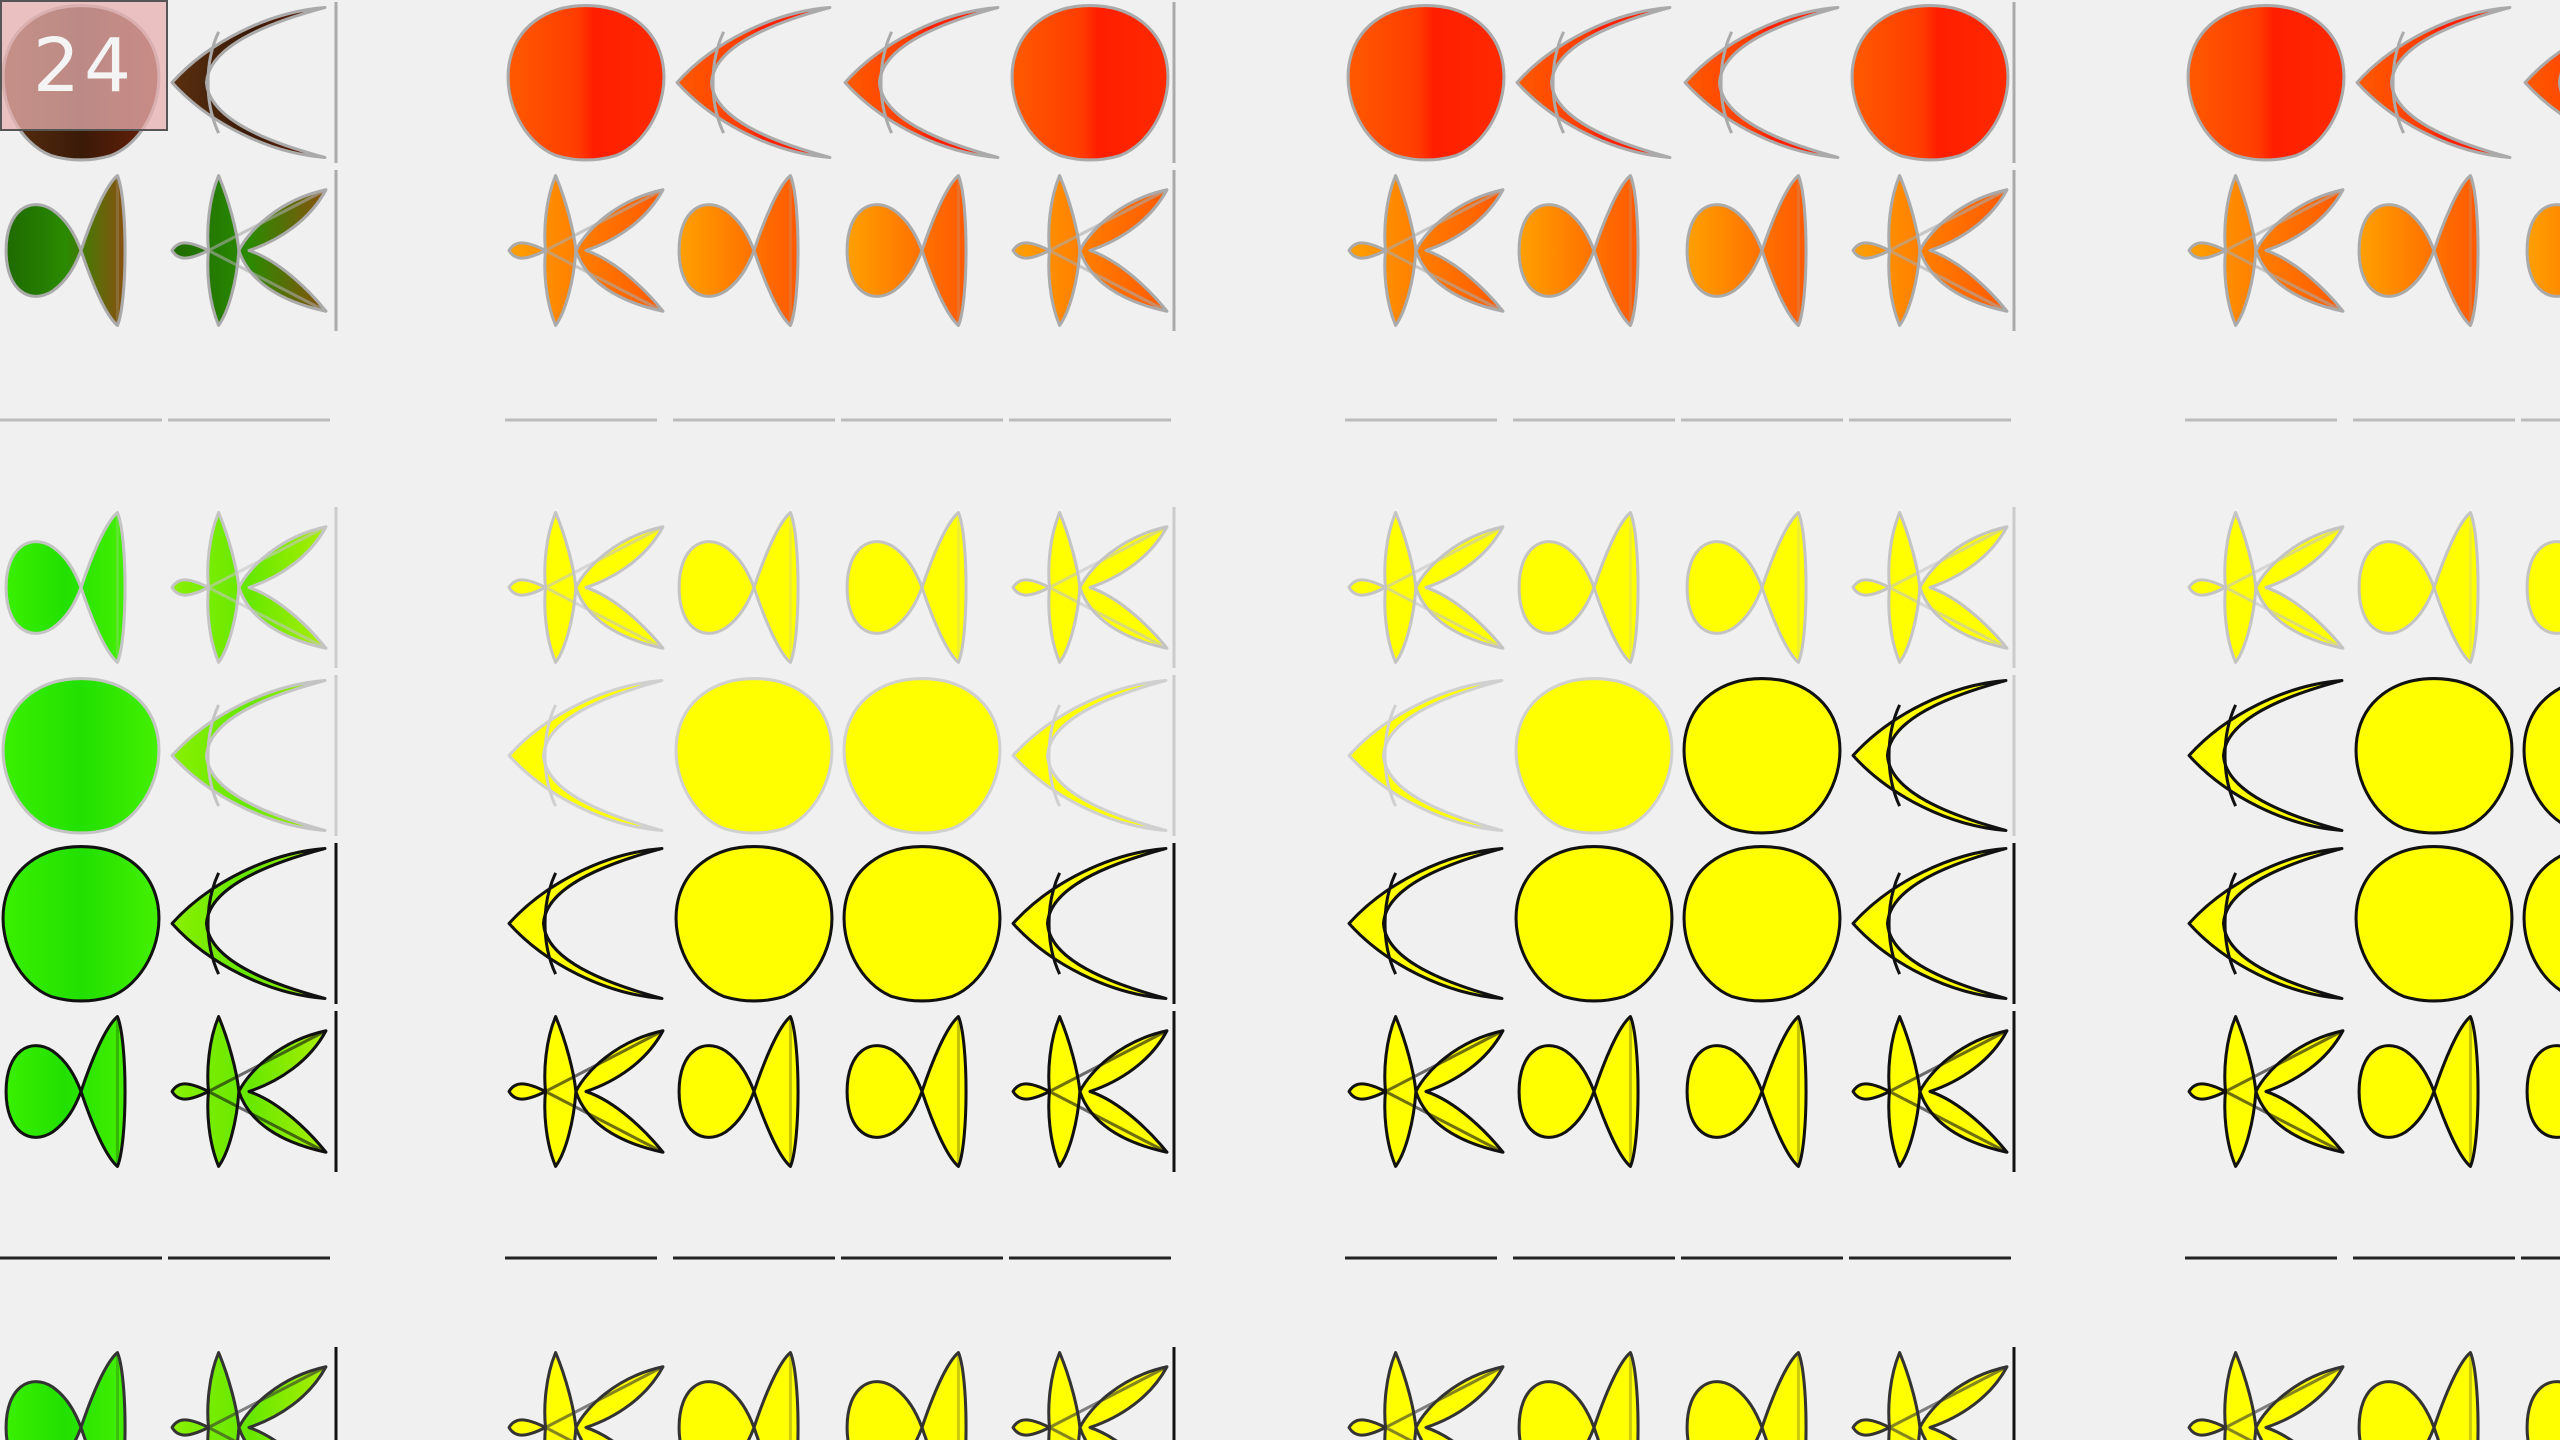 The height and width of the screenshot is (1440, 2560). I want to click on counter-badge: 24, so click(84, 65).